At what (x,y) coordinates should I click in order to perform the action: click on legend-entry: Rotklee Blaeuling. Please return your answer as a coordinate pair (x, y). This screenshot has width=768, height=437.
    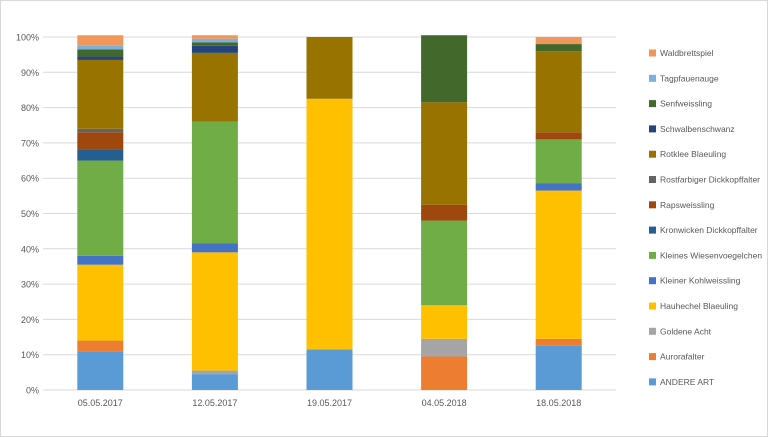
    Looking at the image, I should click on (687, 154).